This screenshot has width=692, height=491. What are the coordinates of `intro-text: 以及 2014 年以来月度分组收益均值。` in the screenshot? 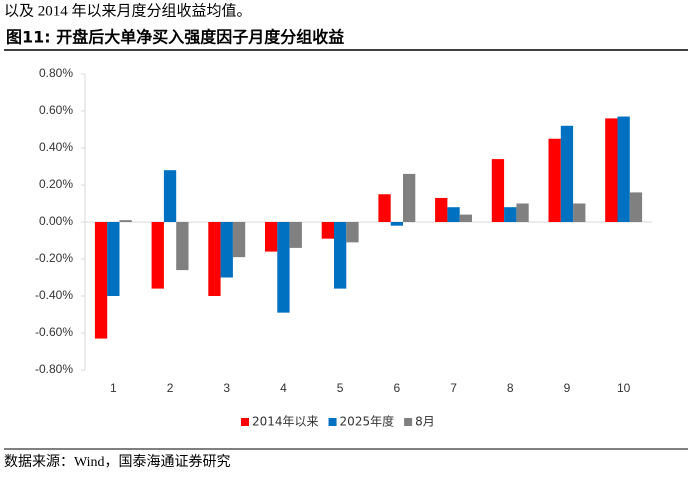 It's located at (128, 10).